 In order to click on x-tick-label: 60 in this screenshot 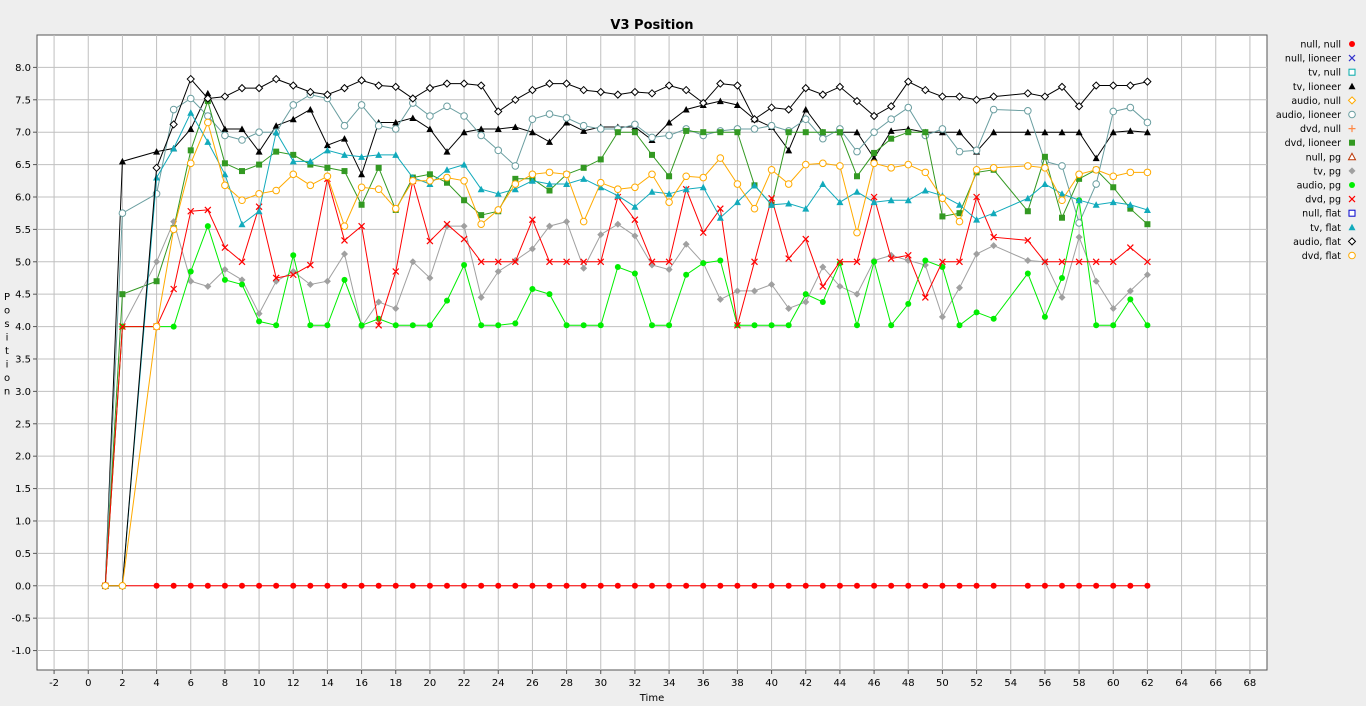, I will do `click(1113, 683)`.